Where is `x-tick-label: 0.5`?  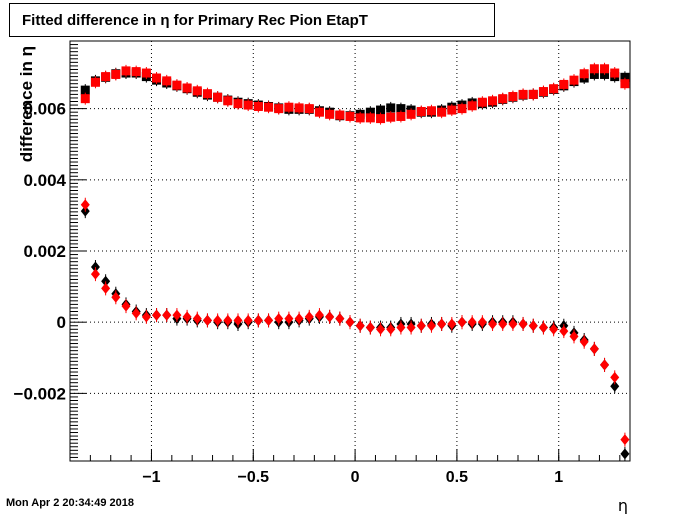
x-tick-label: 0.5 is located at coordinates (457, 477).